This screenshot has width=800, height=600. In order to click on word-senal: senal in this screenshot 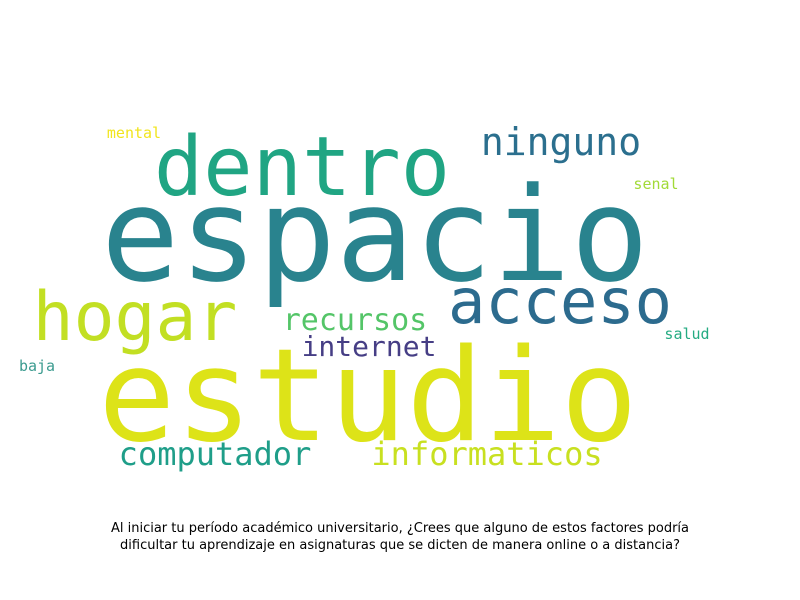, I will do `click(655, 184)`.